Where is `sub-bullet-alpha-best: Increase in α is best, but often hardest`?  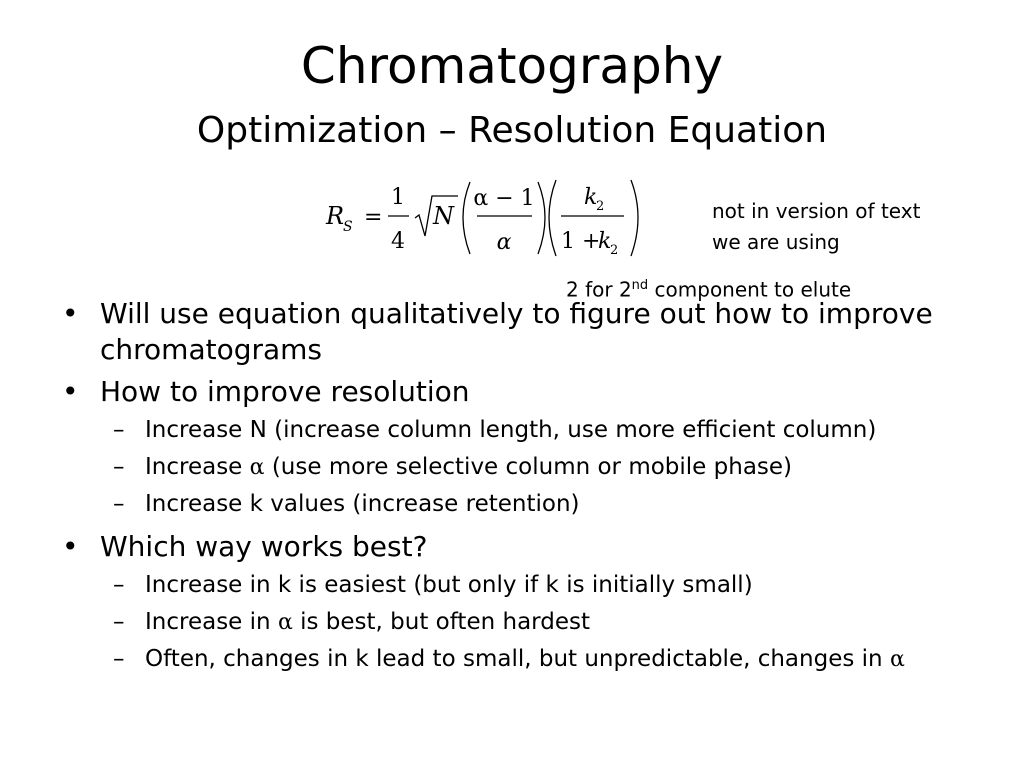 sub-bullet-alpha-best: Increase in α is best, but often hardest is located at coordinates (540, 622).